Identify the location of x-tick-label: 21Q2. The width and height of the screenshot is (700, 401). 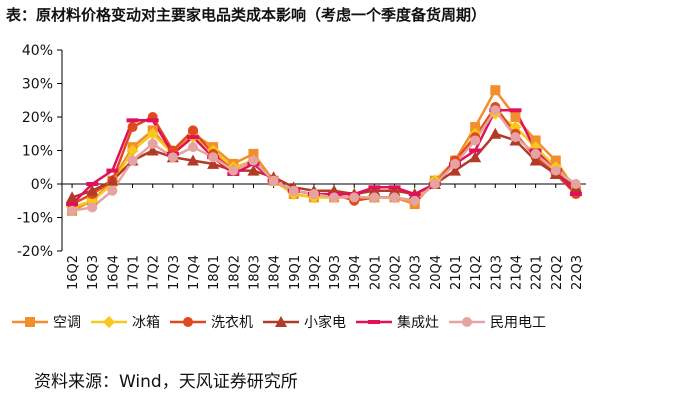
(476, 272).